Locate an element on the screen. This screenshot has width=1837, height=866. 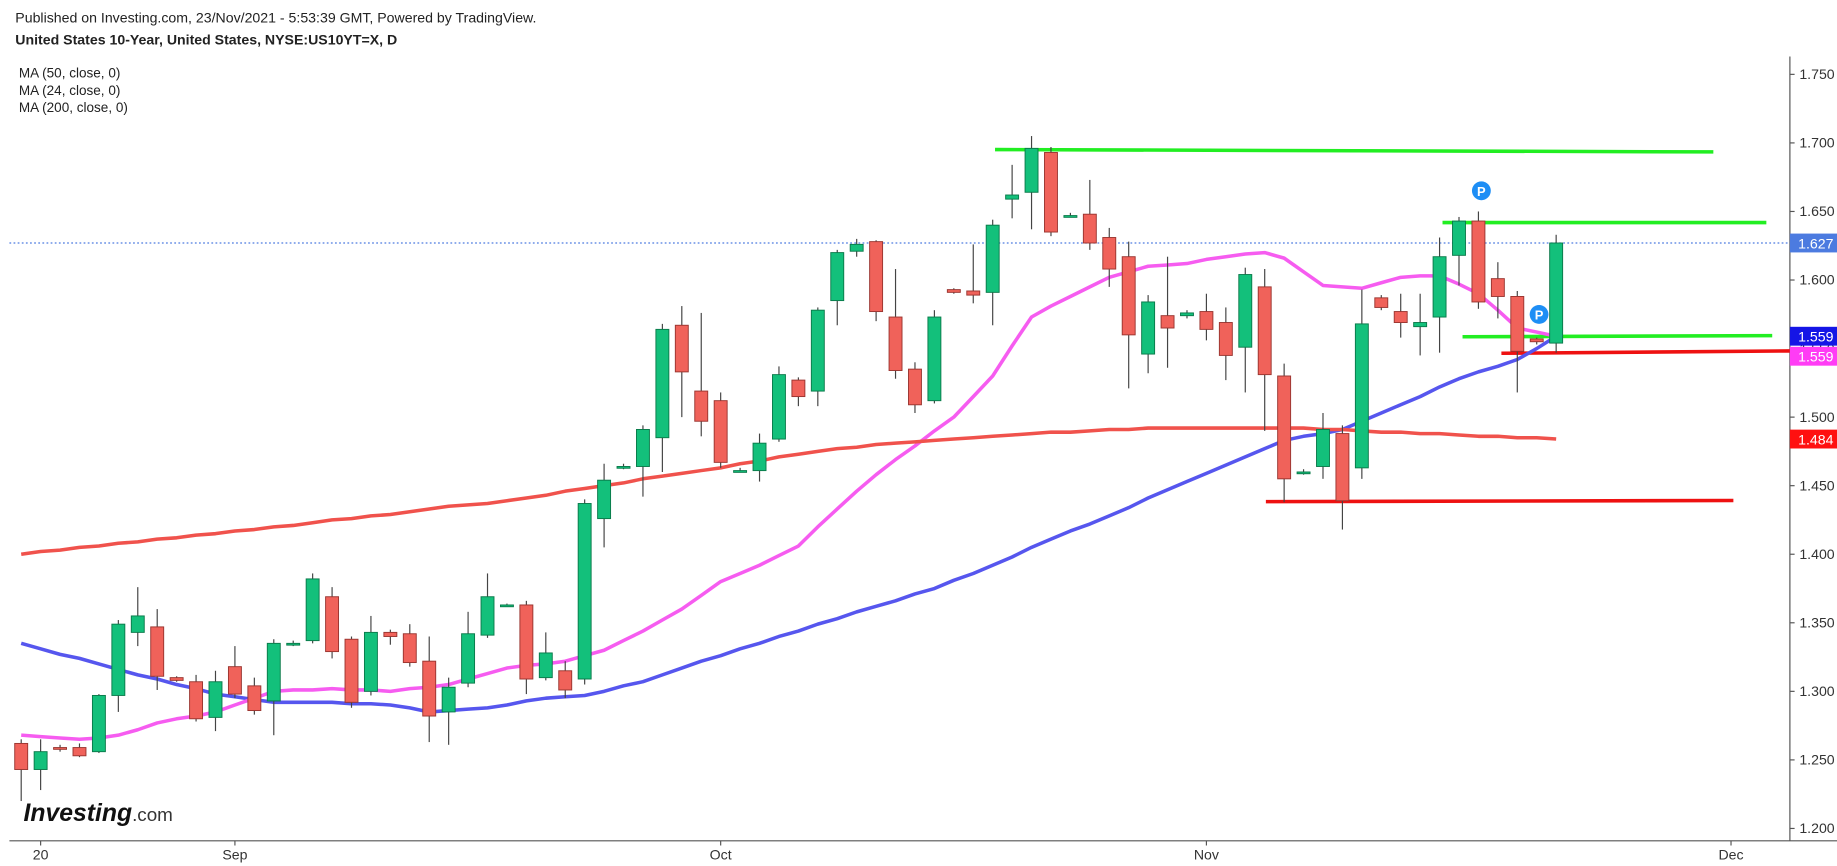
y-tick-label: 1.600 is located at coordinates (1816, 280).